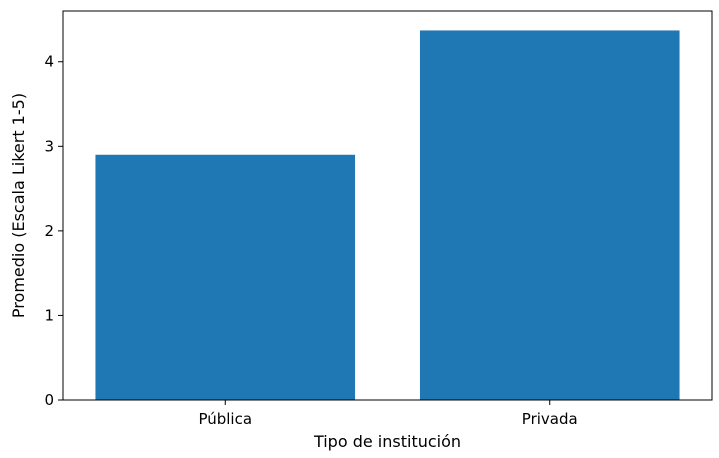 The width and height of the screenshot is (719, 458). I want to click on y-tick-label: 4, so click(49, 62).